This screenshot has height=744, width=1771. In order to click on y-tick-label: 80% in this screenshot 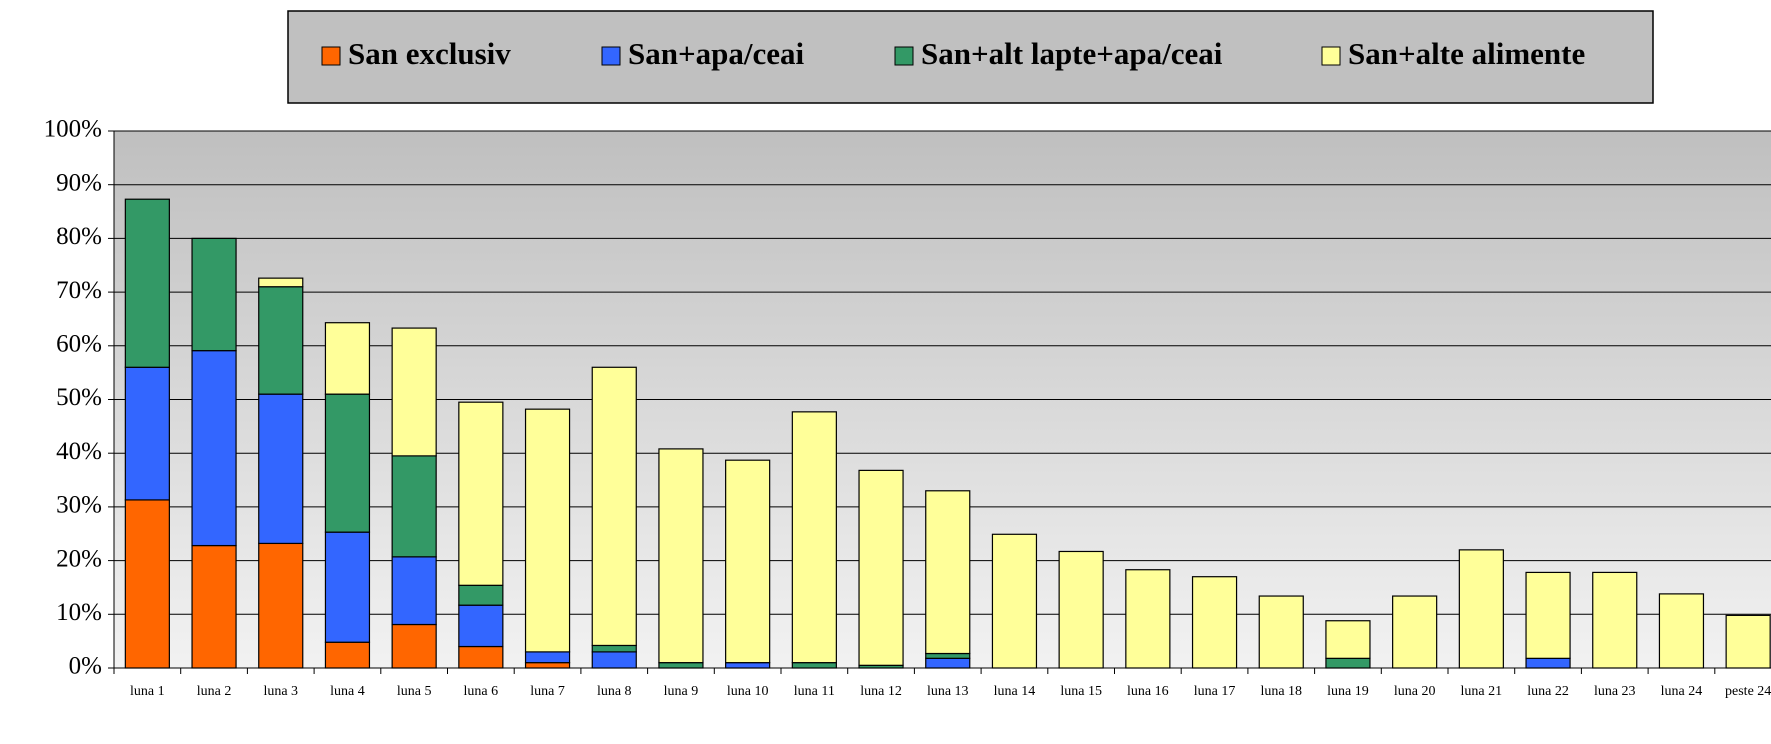, I will do `click(79, 236)`.